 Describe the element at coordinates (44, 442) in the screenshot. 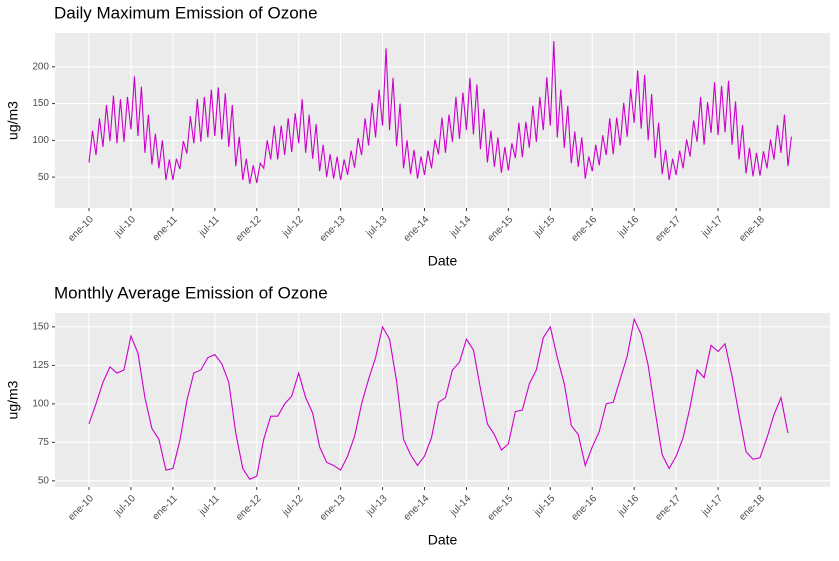

I see `y-tick-label: 75` at that location.